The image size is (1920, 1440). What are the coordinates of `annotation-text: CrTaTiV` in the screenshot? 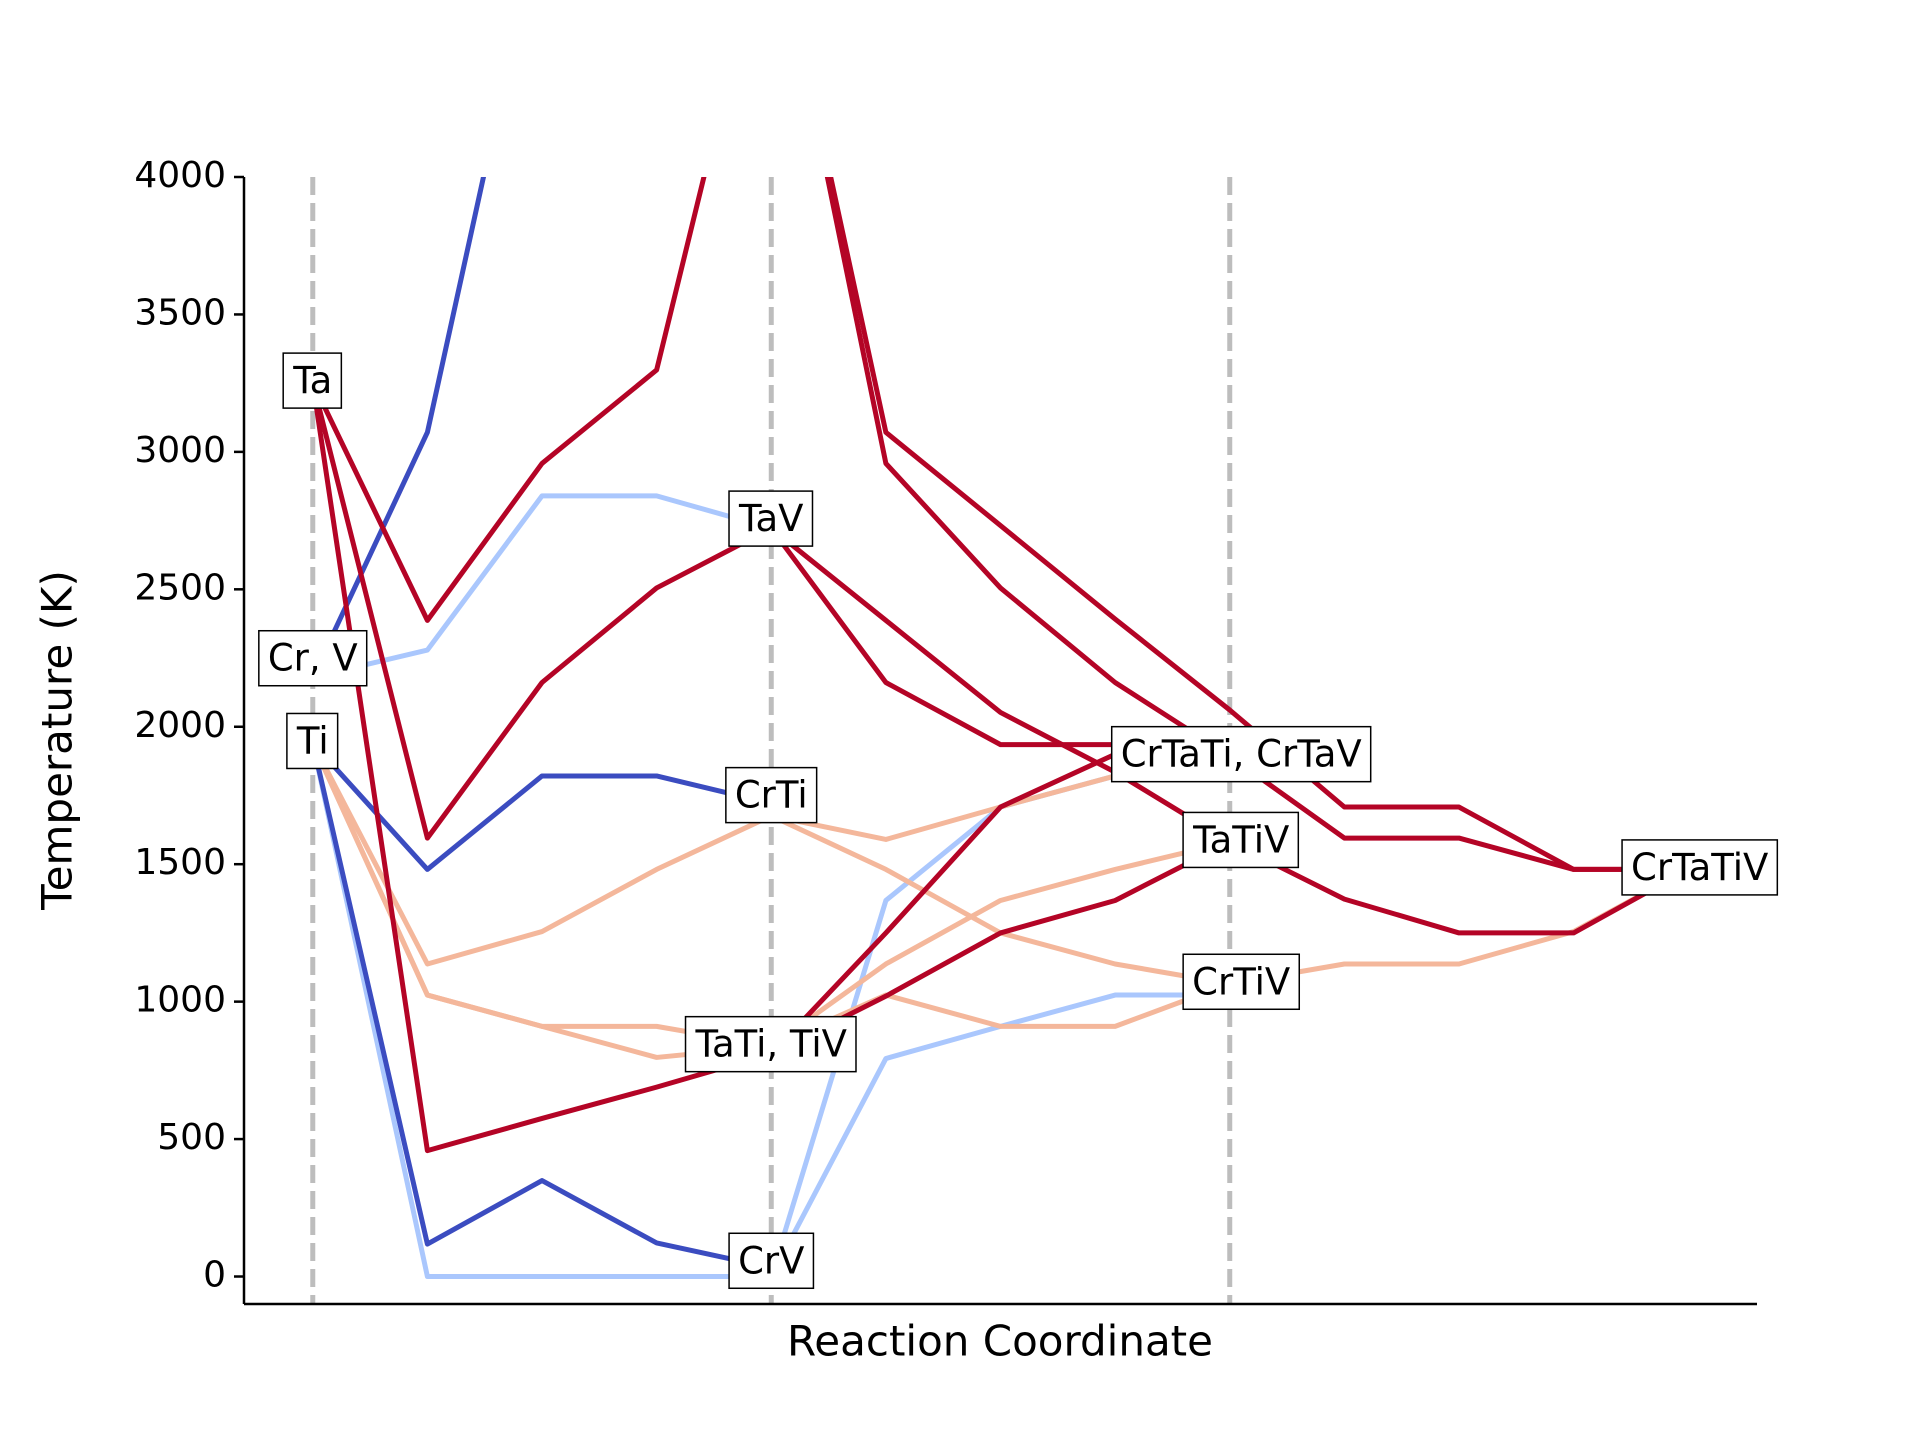 It's located at (1699, 867).